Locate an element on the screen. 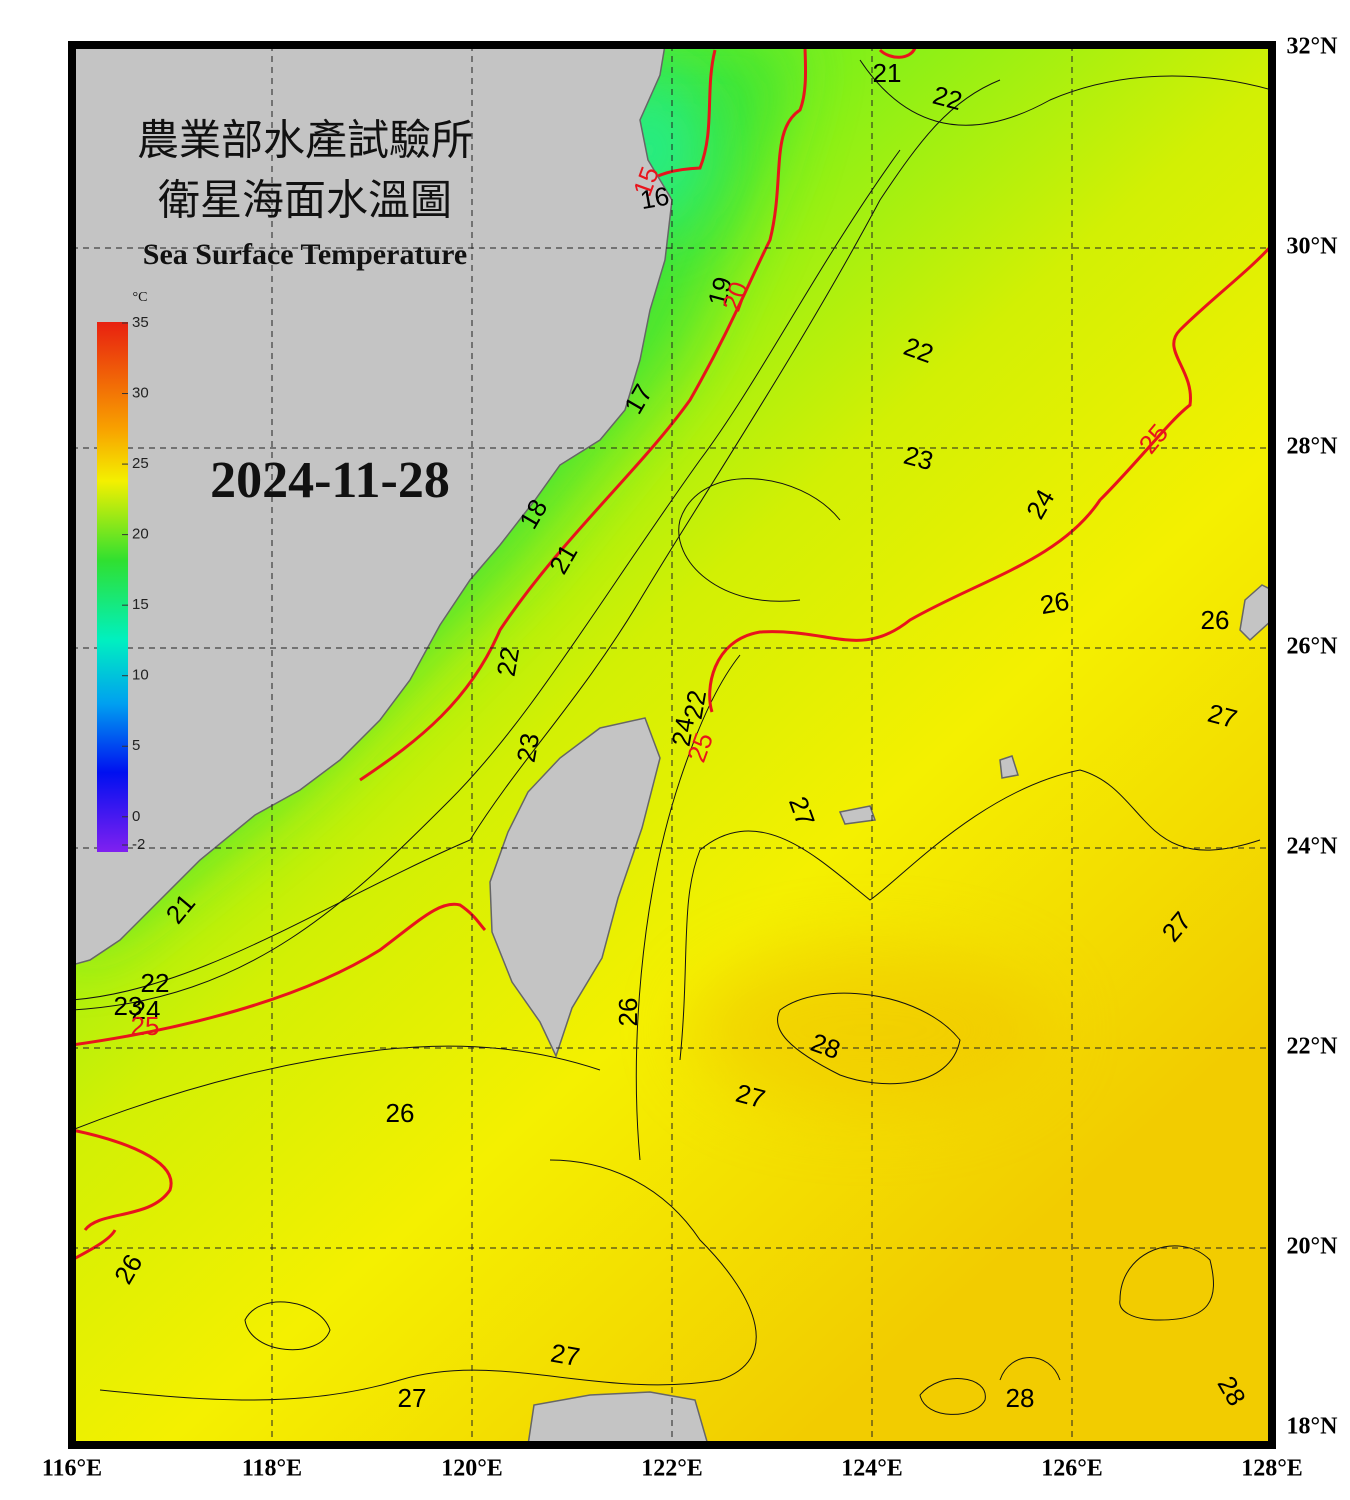 This screenshot has height=1500, width=1350. date: 2024-11-28 is located at coordinates (330, 480).